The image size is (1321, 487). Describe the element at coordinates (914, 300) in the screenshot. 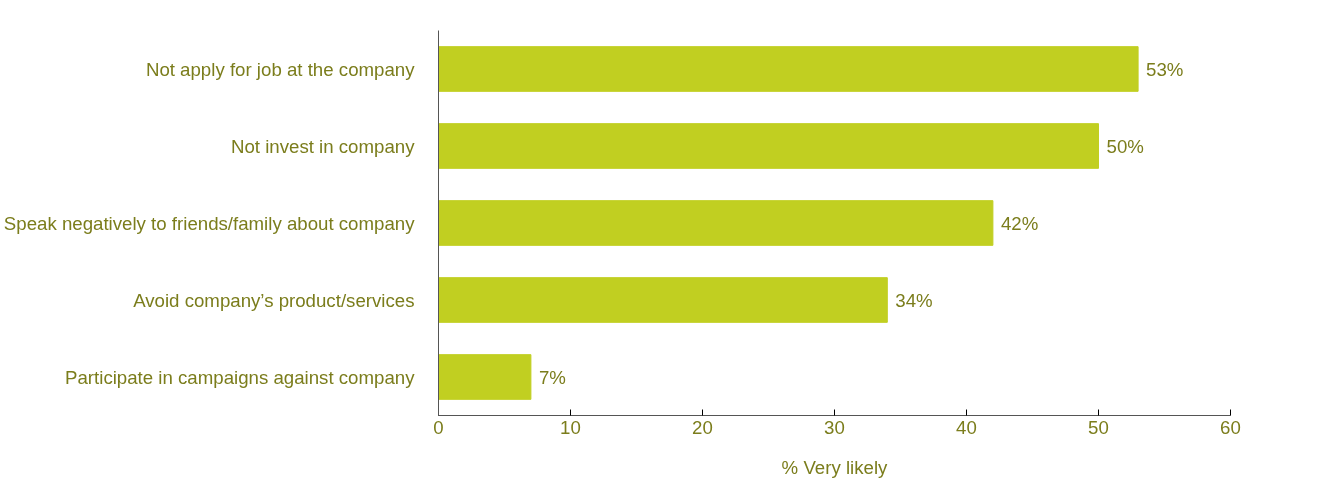

I see `data-label: 34%` at that location.